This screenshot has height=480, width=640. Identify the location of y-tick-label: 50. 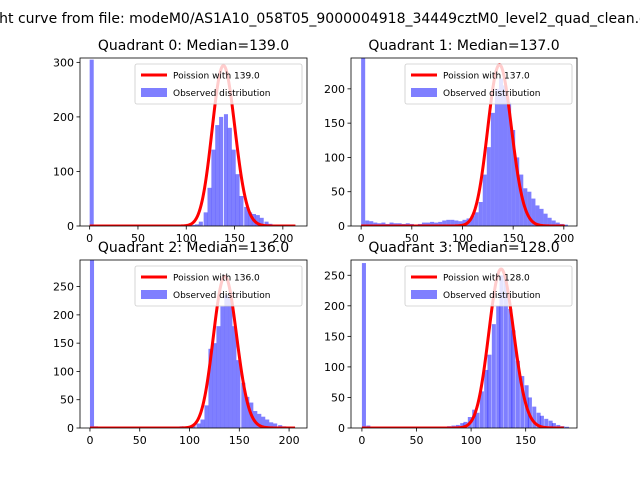
(338, 192).